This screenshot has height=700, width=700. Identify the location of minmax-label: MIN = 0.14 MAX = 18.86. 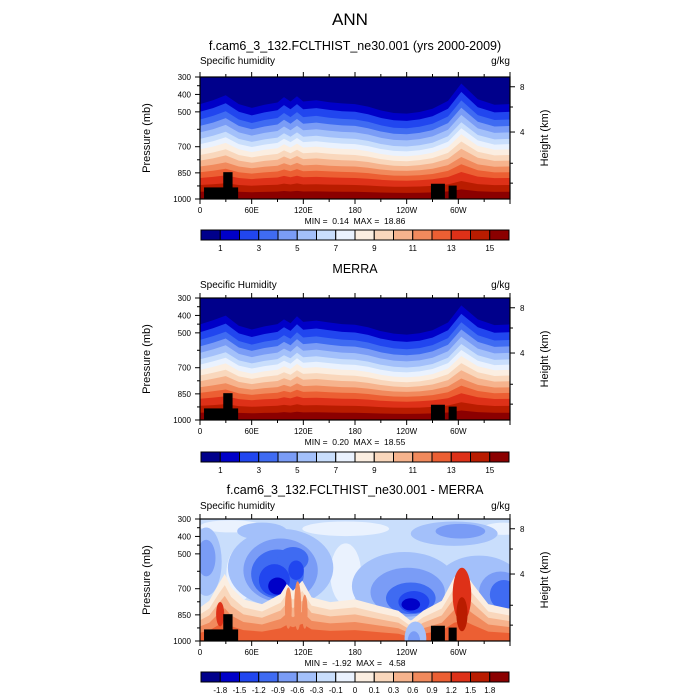
(355, 221).